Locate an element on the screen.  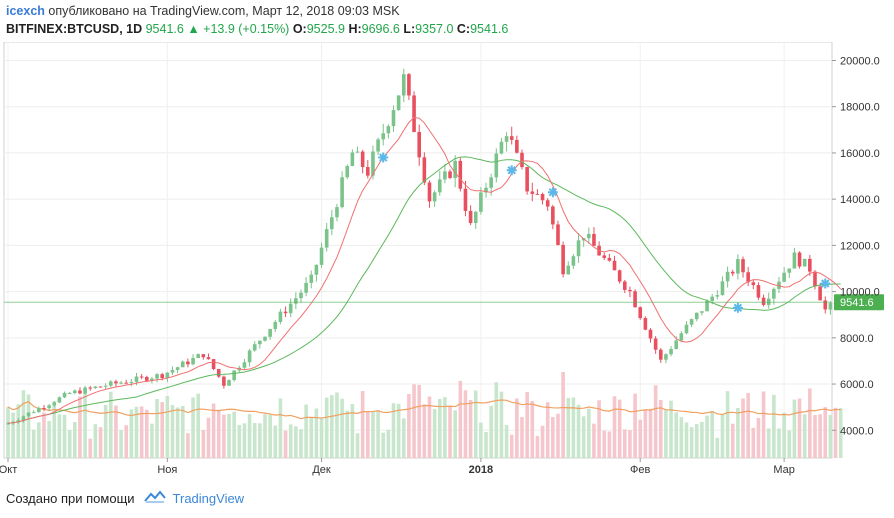
volume-ma is located at coordinates (424, 409).